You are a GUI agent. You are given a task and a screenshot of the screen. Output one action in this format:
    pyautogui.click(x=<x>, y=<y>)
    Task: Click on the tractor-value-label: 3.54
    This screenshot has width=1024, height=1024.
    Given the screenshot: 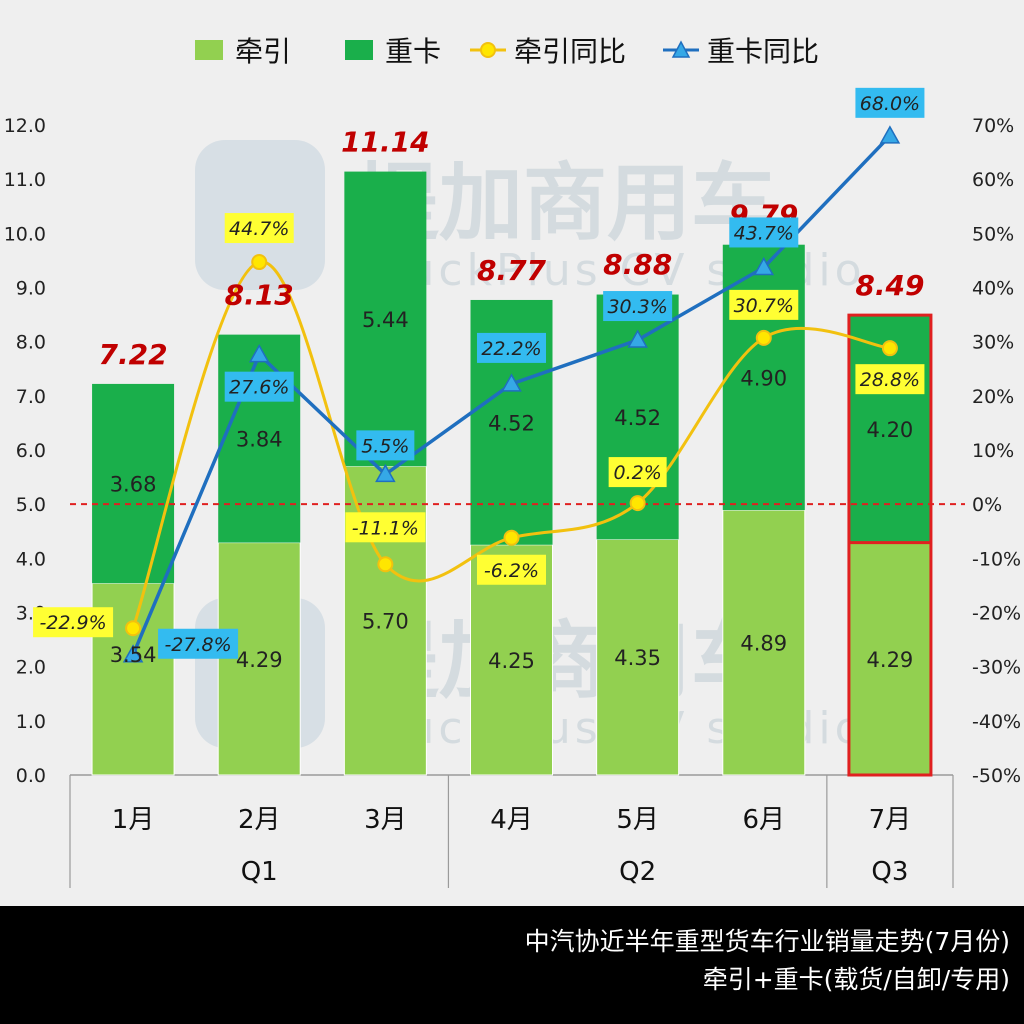 What is the action you would take?
    pyautogui.click(x=133, y=655)
    